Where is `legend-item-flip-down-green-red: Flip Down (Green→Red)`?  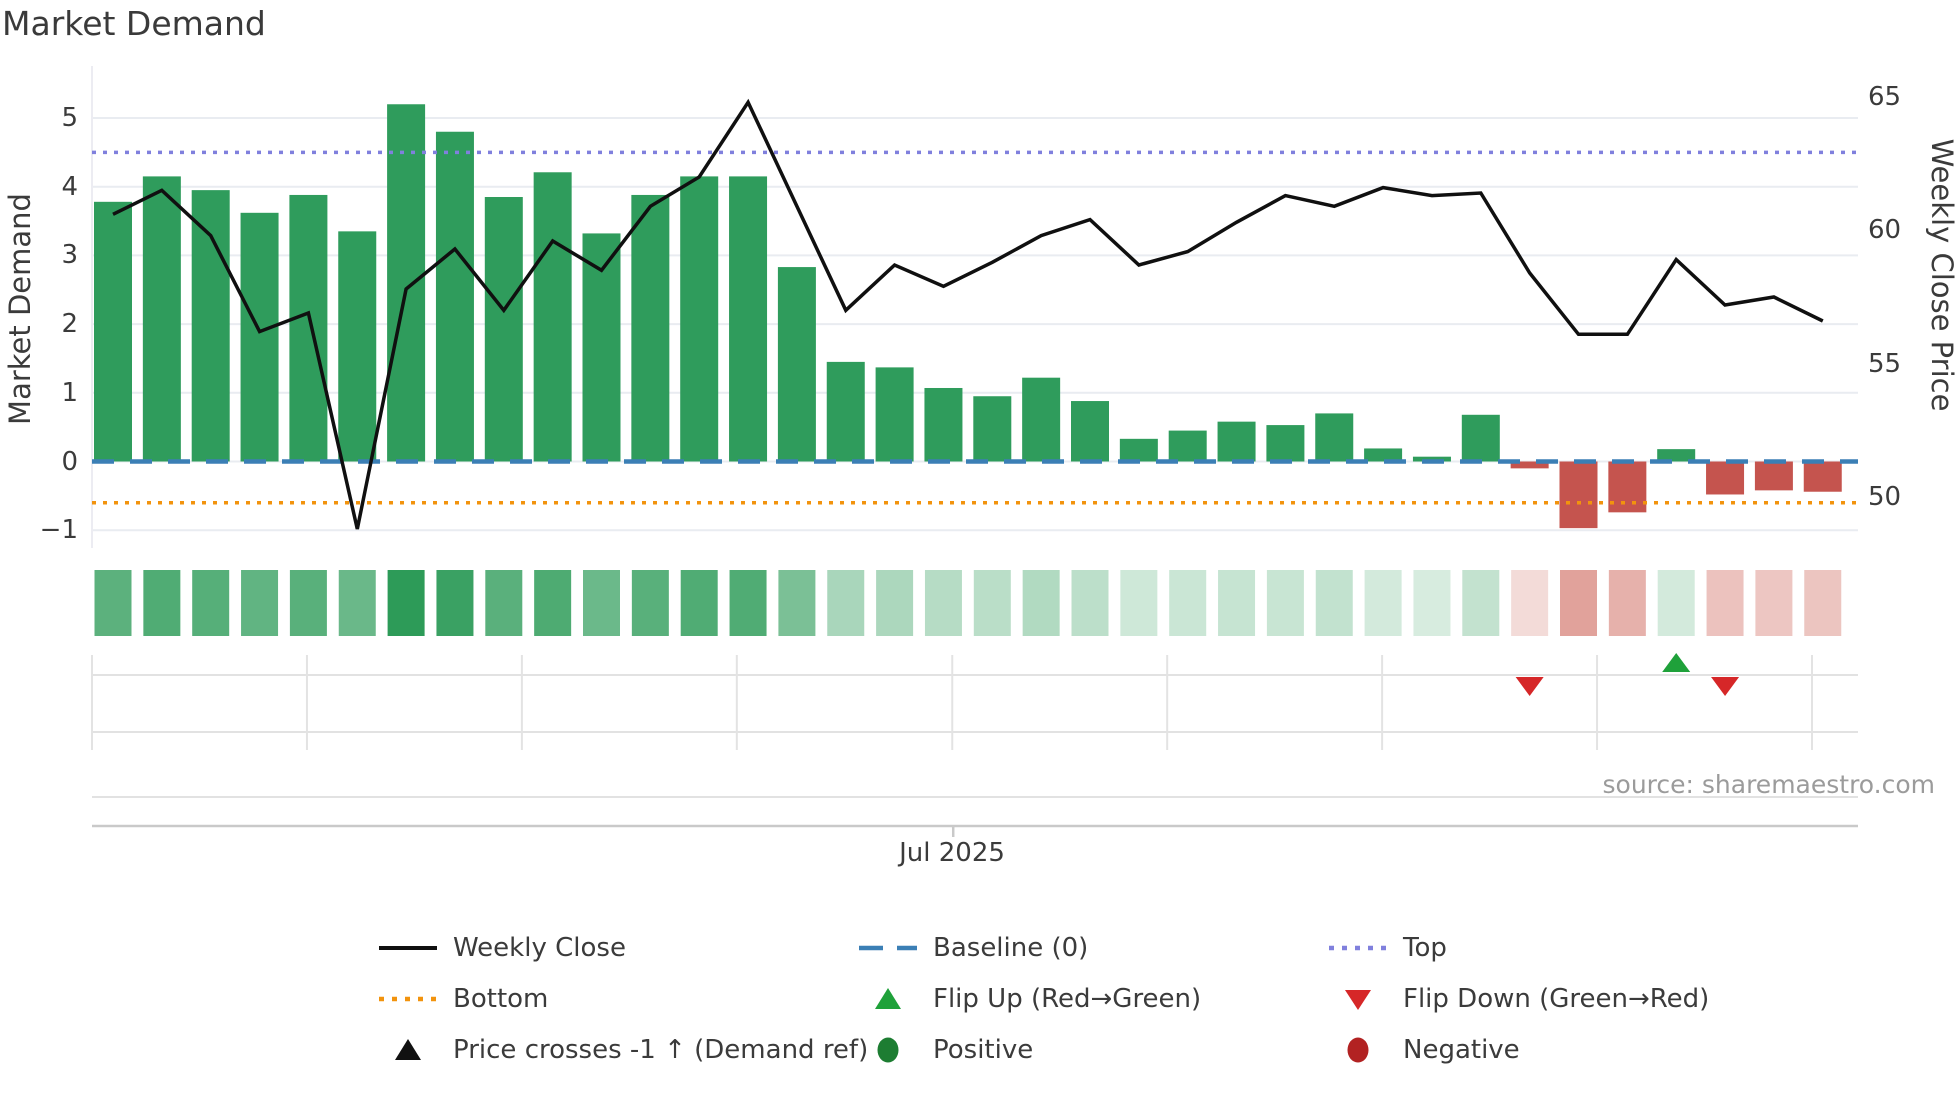
legend-item-flip-down-green-red: Flip Down (Green→Red) is located at coordinates (1518, 999).